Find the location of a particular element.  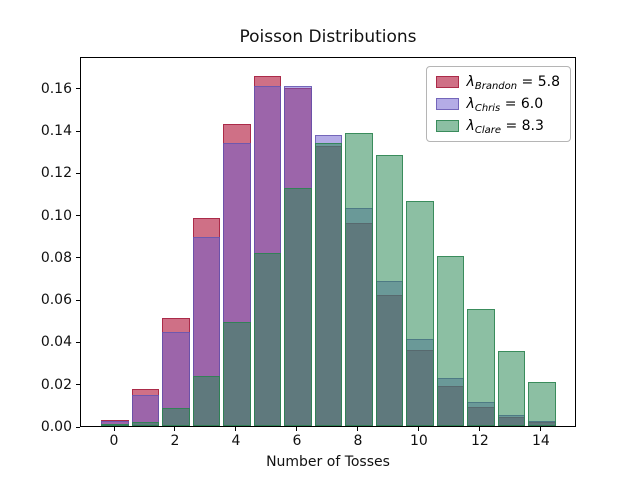

y-tick-mark-0.16 is located at coordinates (78, 89).